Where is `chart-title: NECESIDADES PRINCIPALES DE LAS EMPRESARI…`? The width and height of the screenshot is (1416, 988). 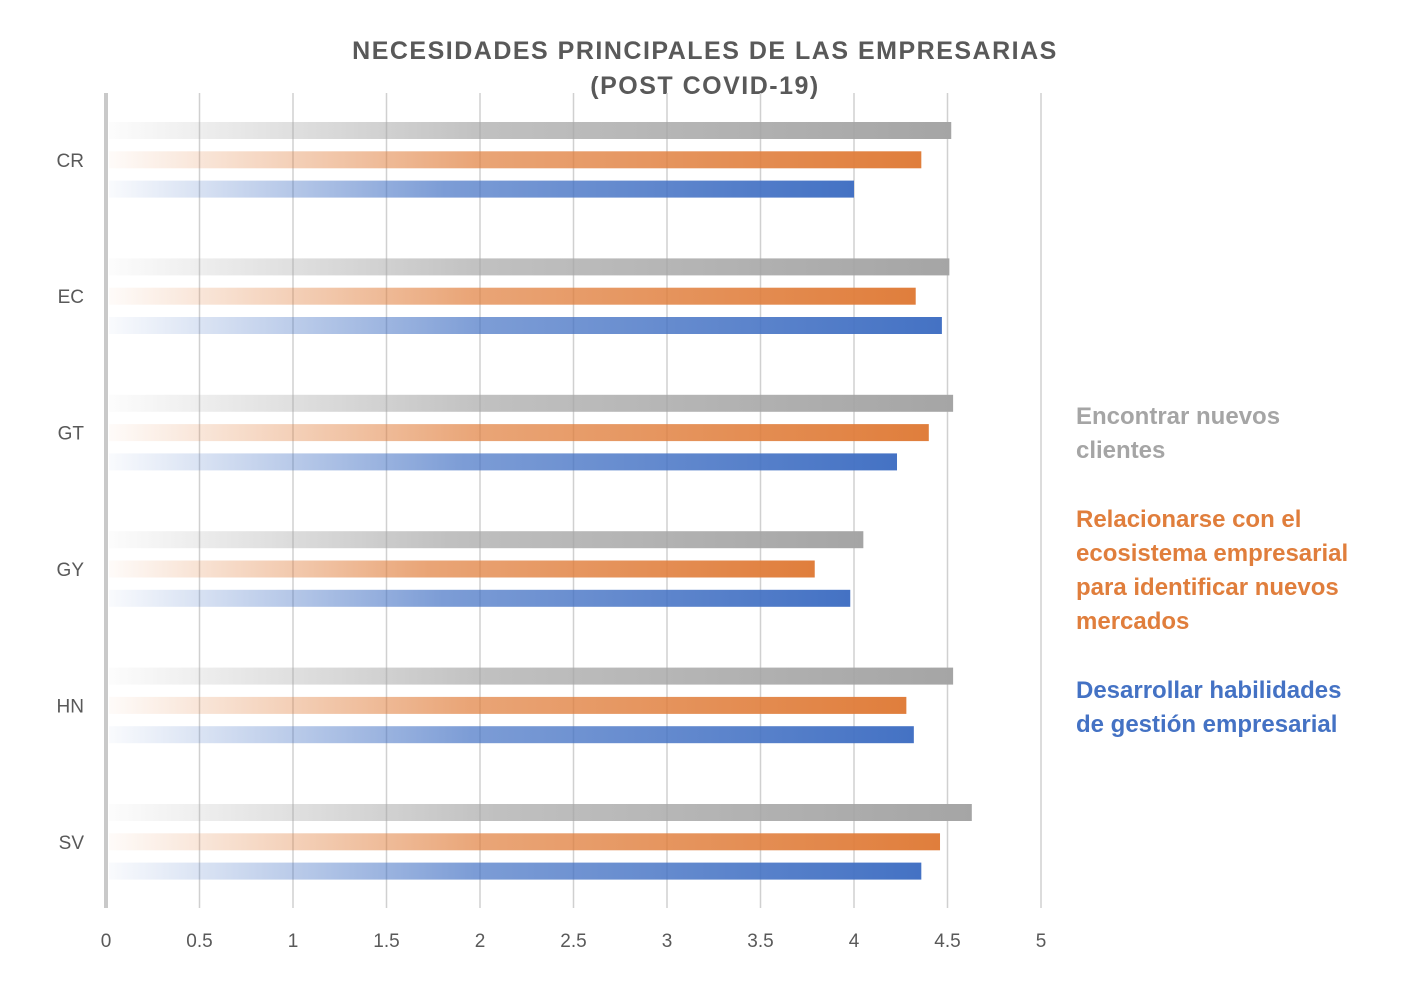
chart-title: NECESIDADES PRINCIPALES DE LAS EMPRESARI… is located at coordinates (705, 69).